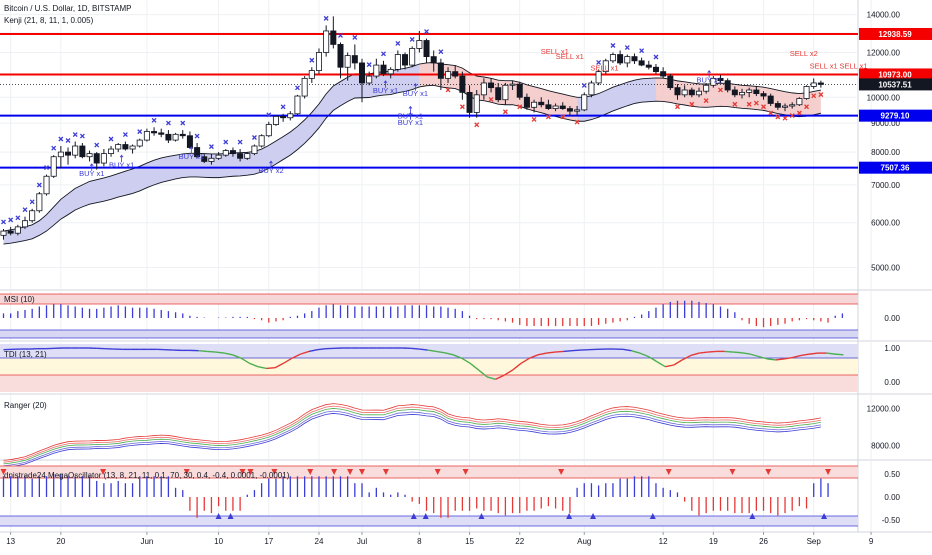 The width and height of the screenshot is (932, 555). What do you see at coordinates (895, 116) in the screenshot?
I see `level-price-label: 9279.10` at bounding box center [895, 116].